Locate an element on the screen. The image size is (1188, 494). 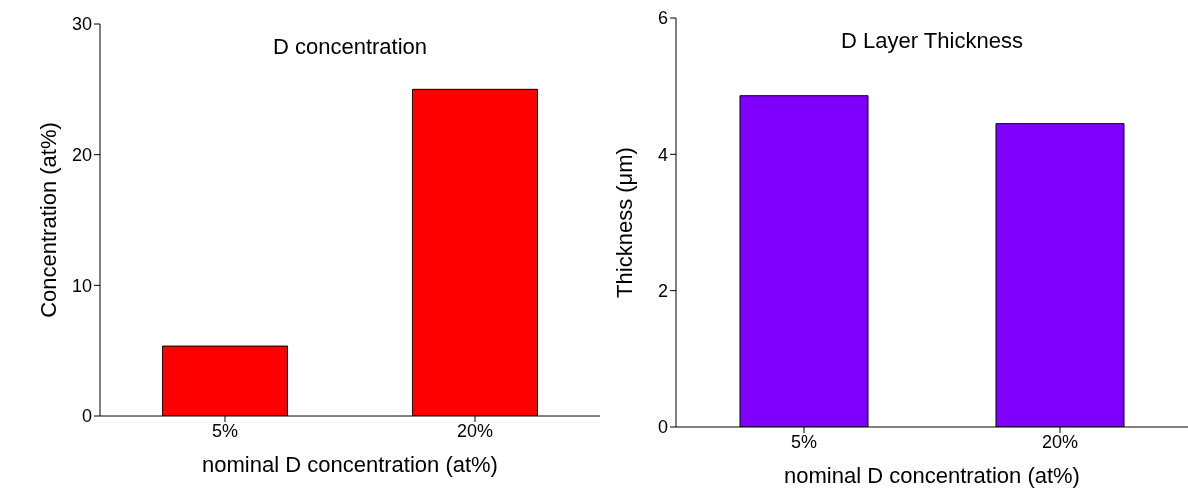
y-axis-title: Concentration (at%) is located at coordinates (48, 220).